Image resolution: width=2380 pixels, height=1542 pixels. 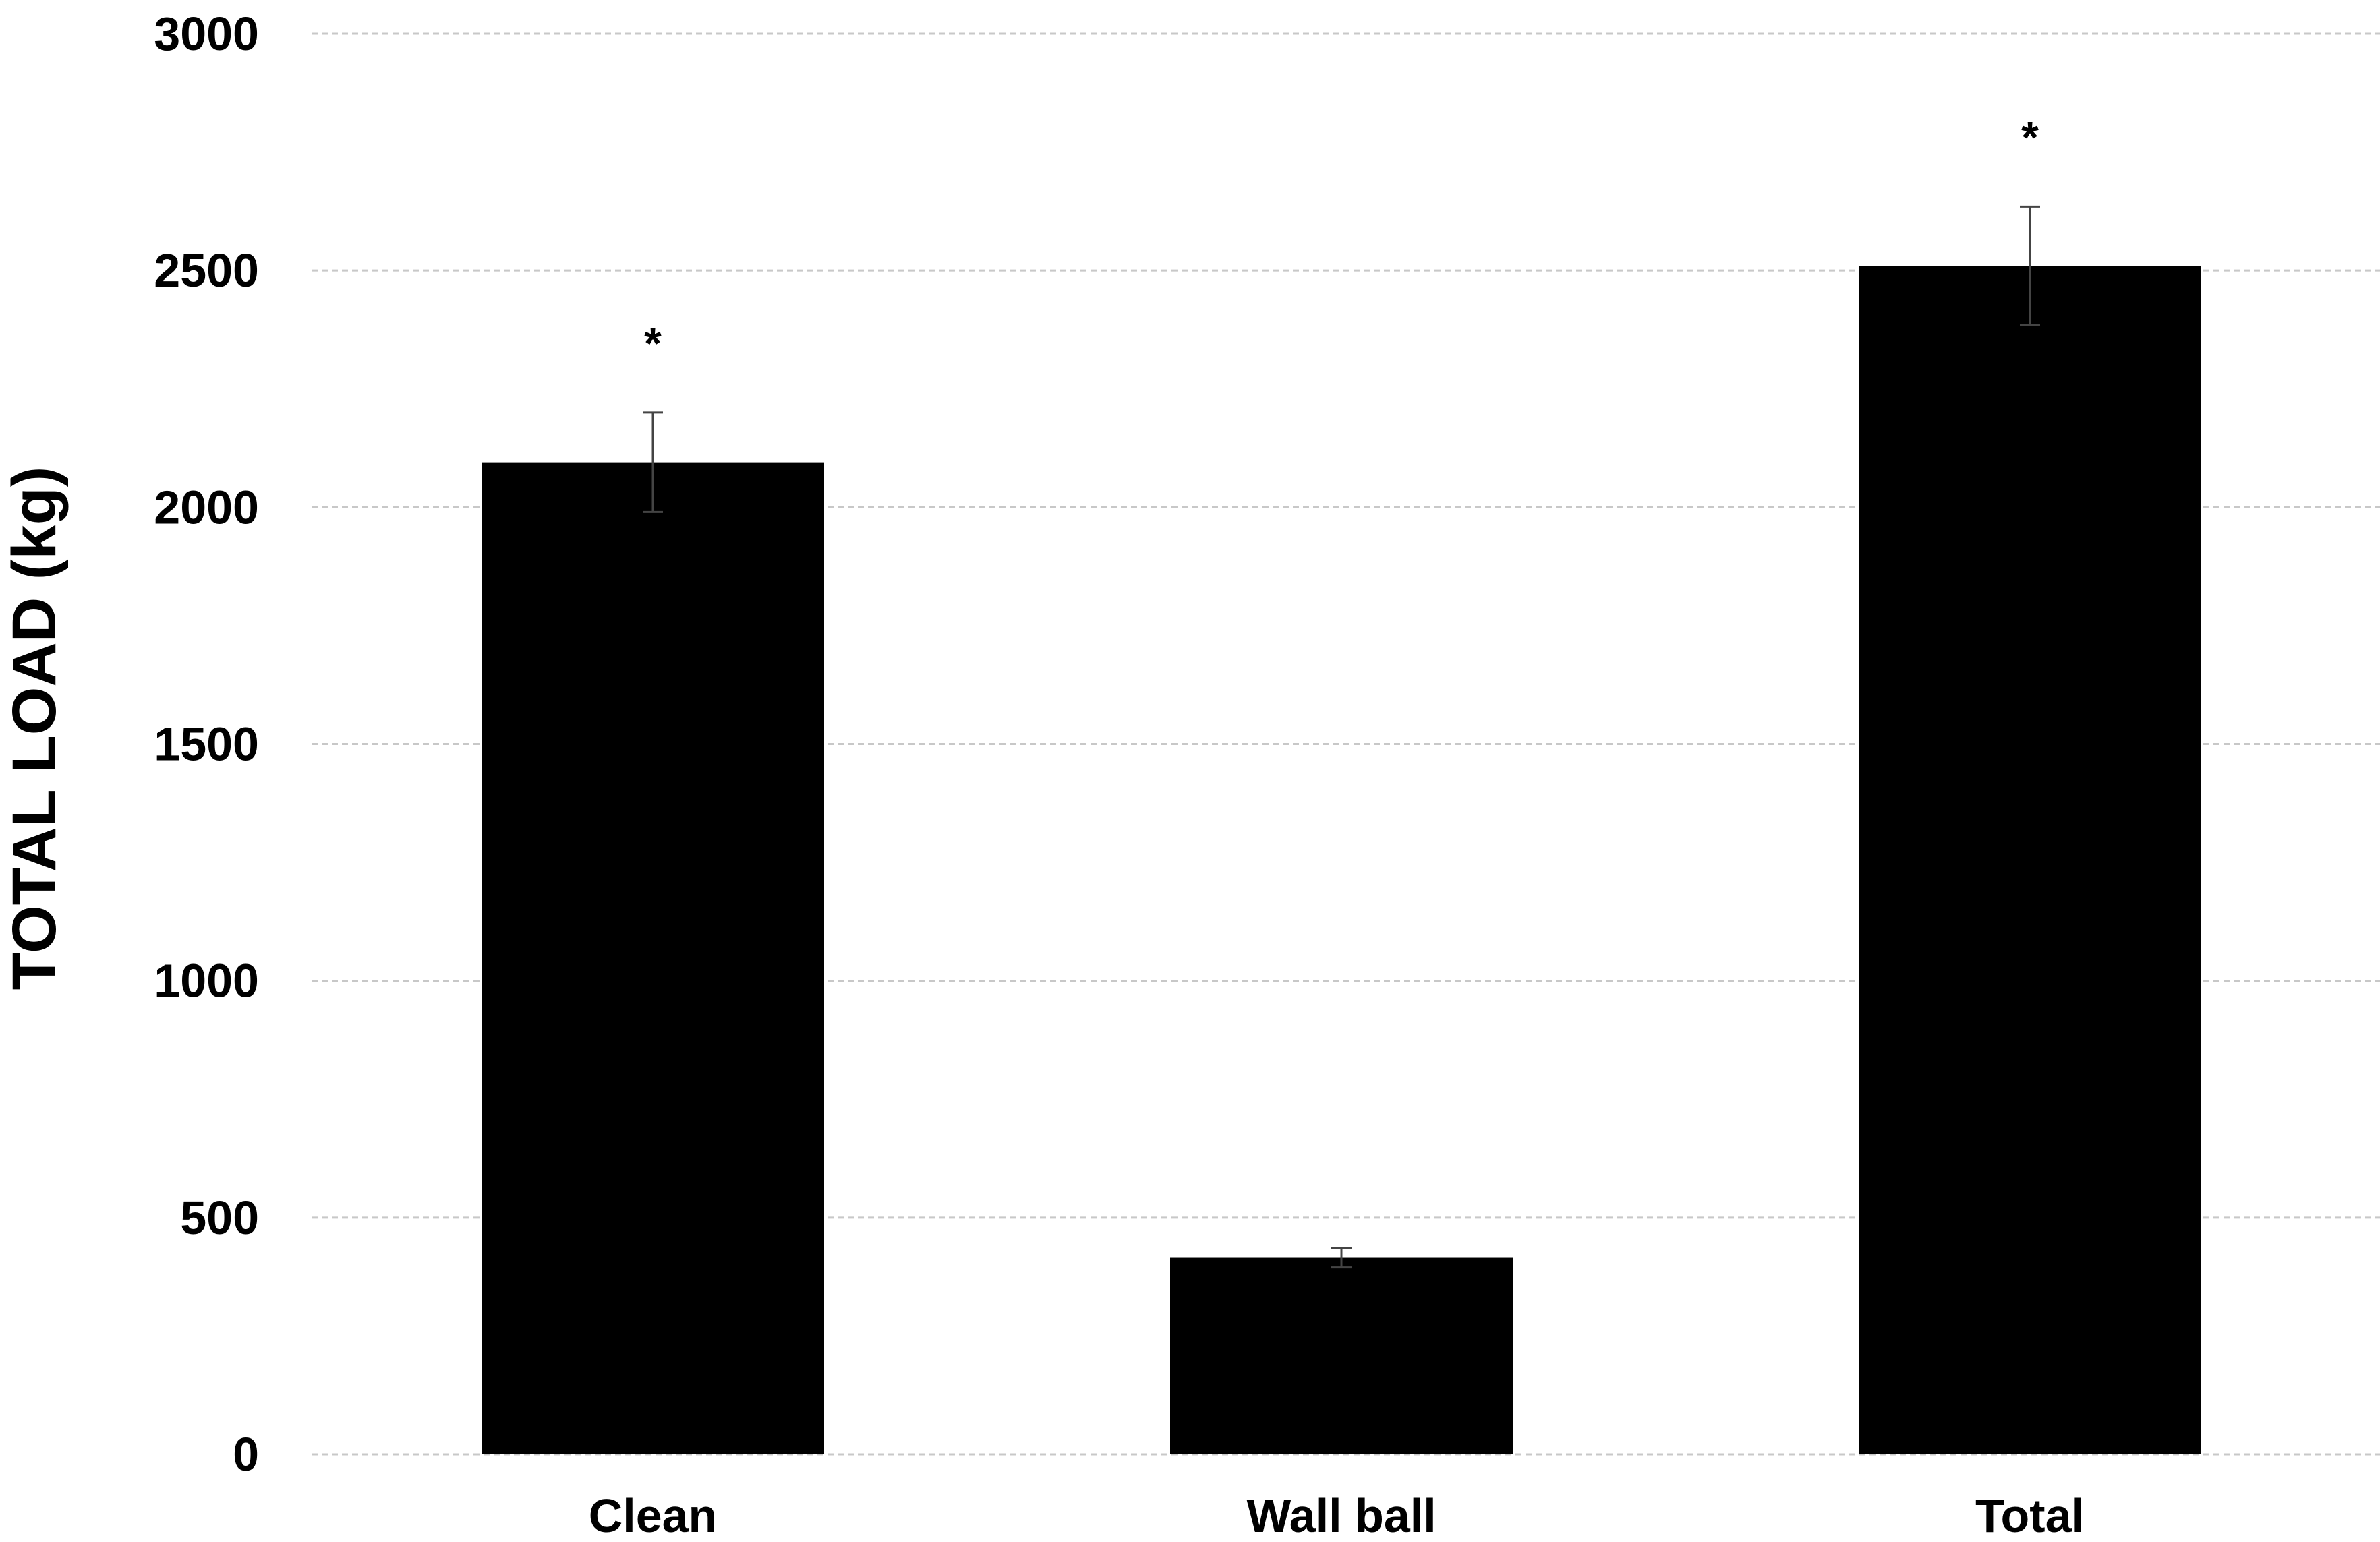 What do you see at coordinates (1341, 1258) in the screenshot?
I see `error-bar-wall-ball` at bounding box center [1341, 1258].